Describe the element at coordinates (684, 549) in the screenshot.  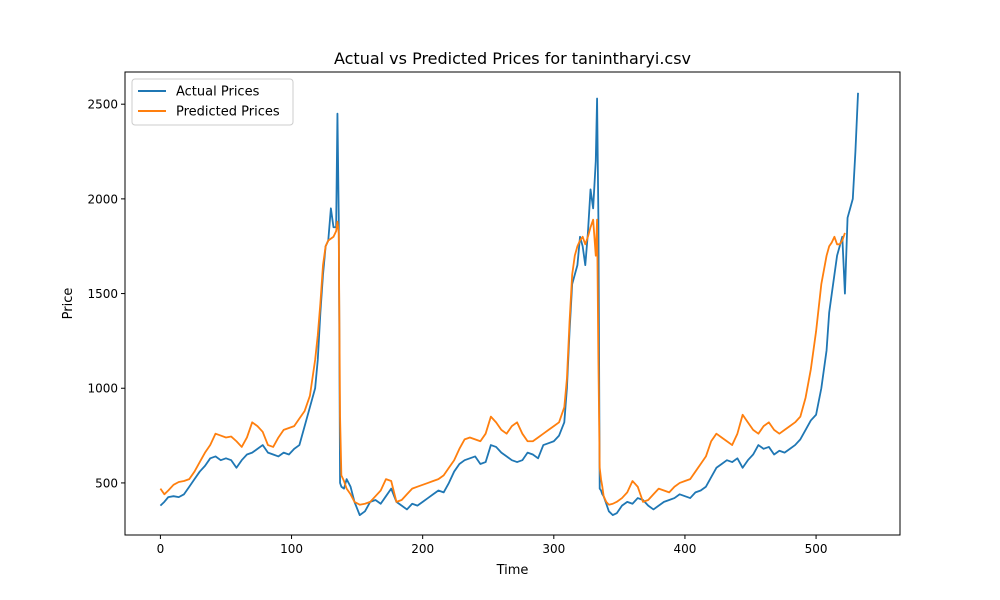
I see `x-tick-label: 400` at that location.